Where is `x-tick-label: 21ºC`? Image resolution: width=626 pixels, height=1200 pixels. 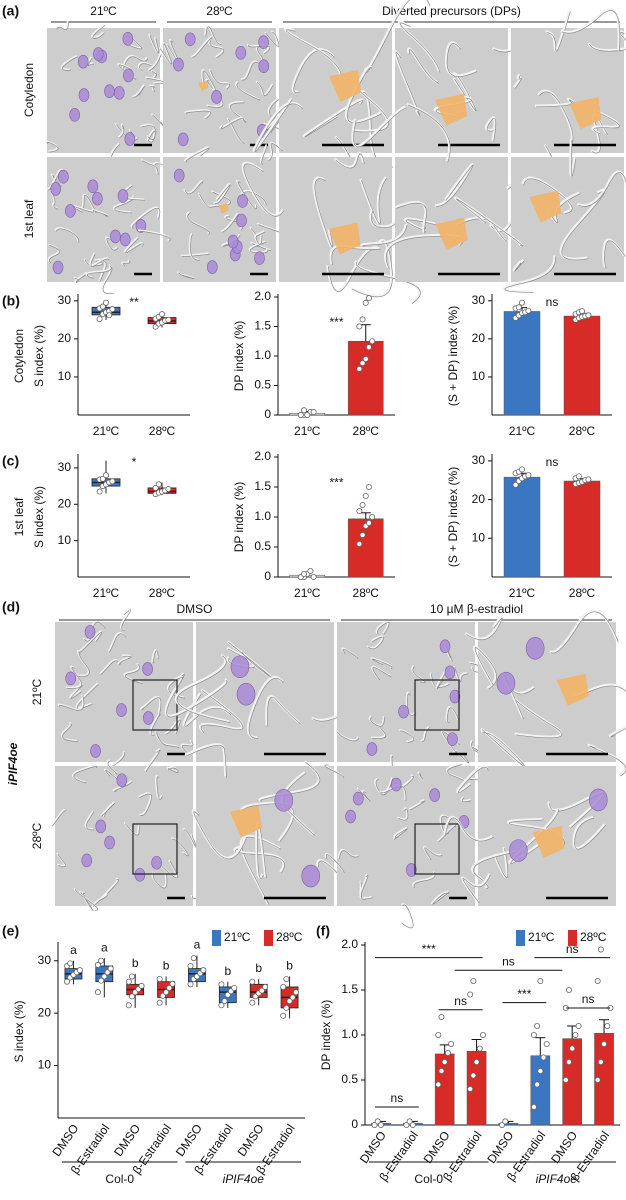 x-tick-label: 21ºC is located at coordinates (106, 593).